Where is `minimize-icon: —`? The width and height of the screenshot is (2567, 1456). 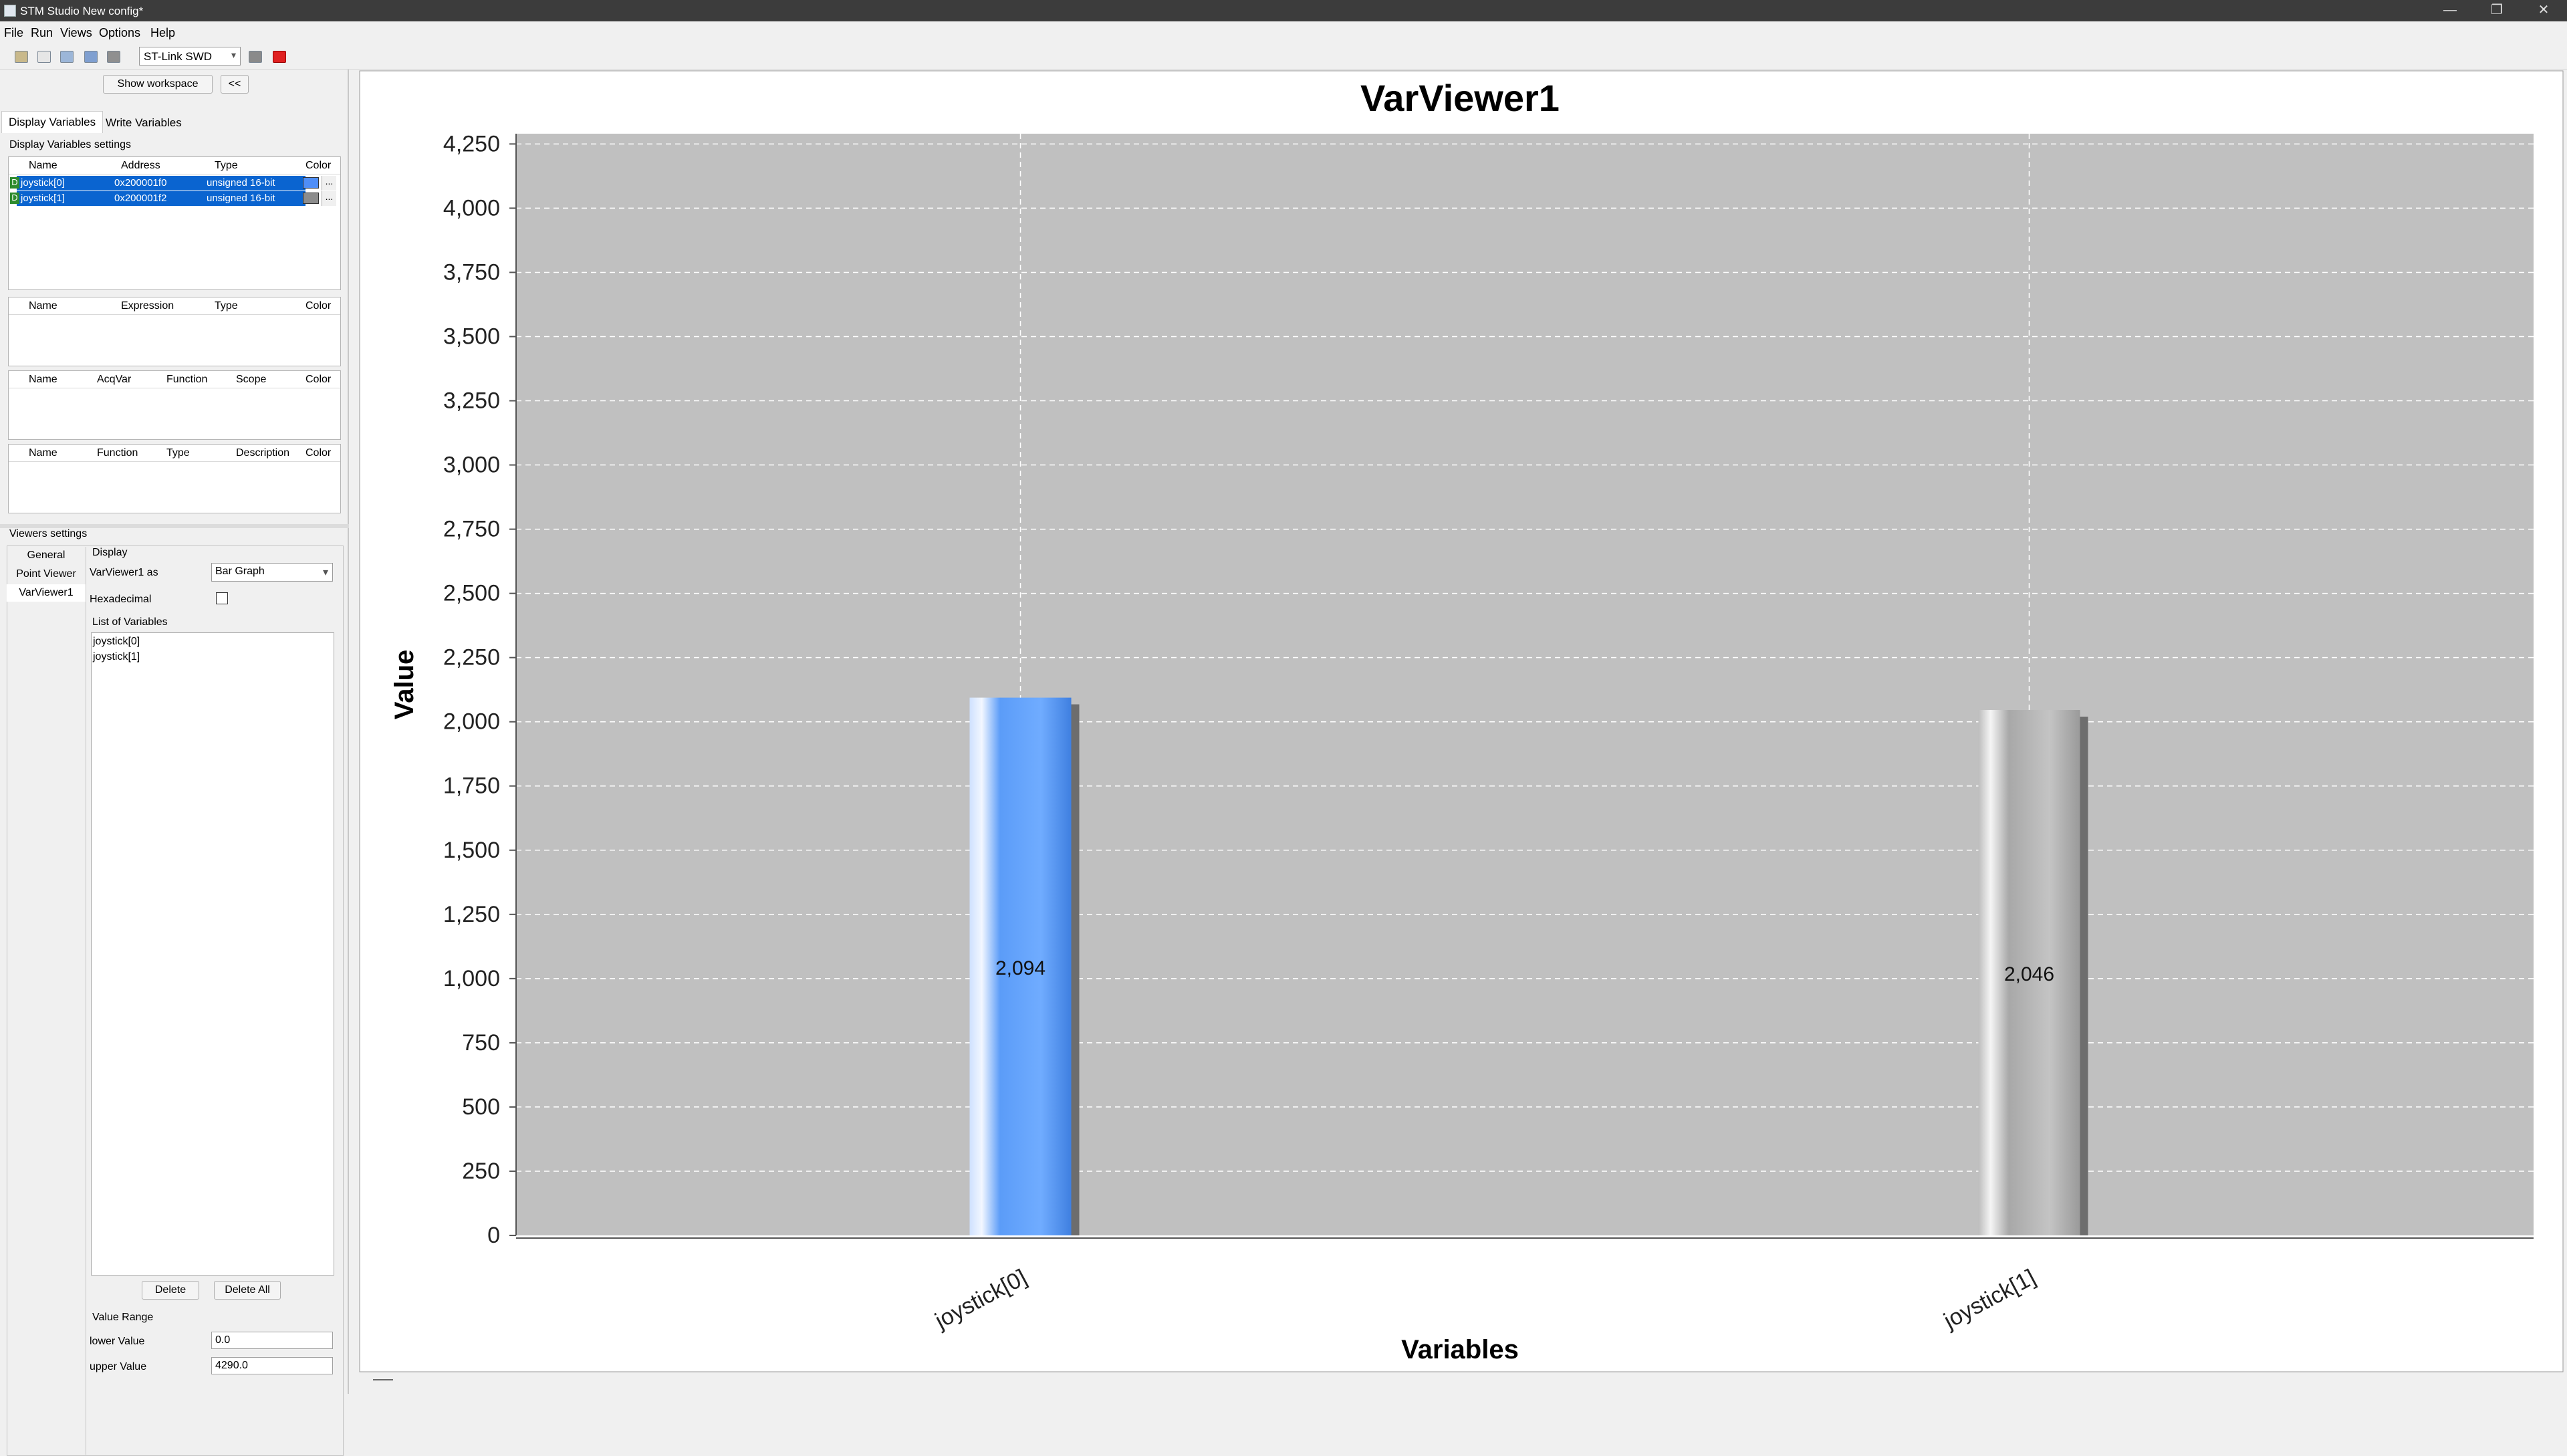 minimize-icon: — is located at coordinates (2450, 10).